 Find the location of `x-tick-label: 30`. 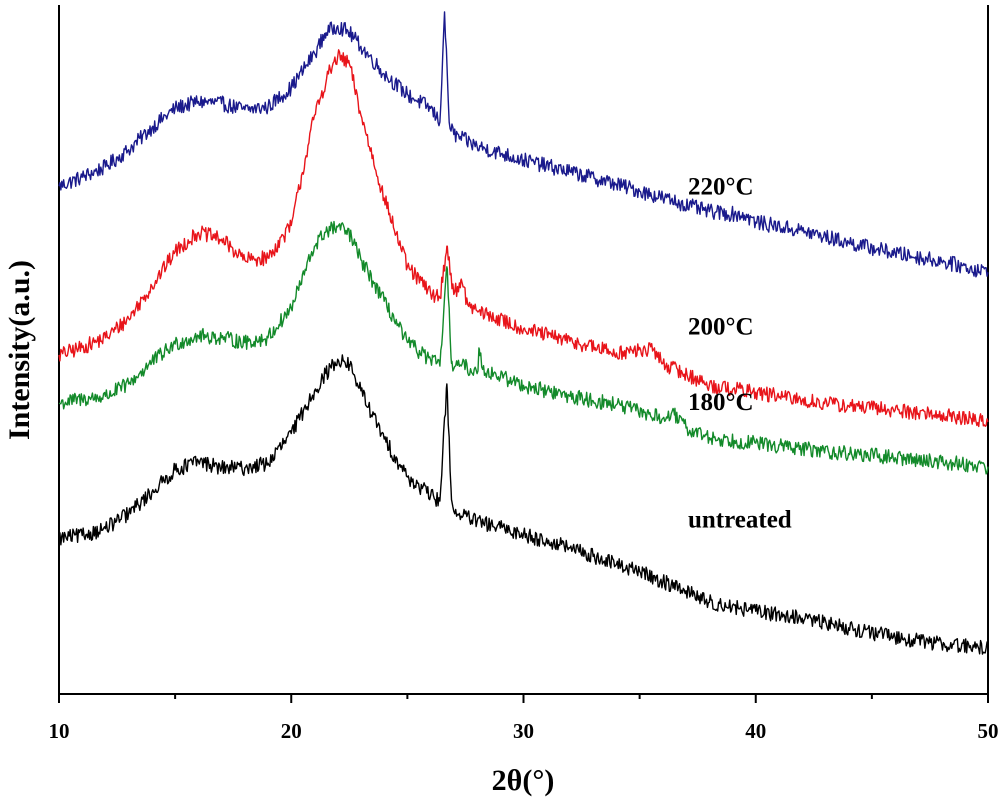

x-tick-label: 30 is located at coordinates (523, 731).